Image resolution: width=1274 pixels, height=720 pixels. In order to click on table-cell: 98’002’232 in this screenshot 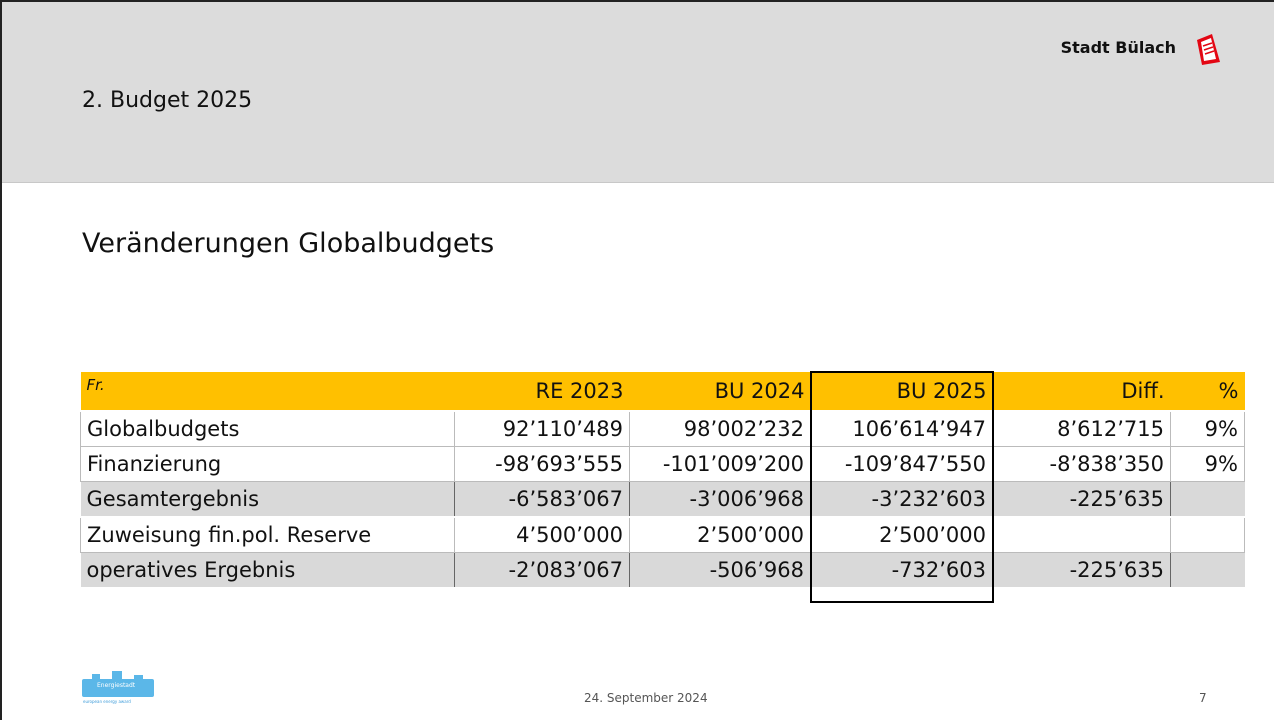, I will do `click(720, 428)`.